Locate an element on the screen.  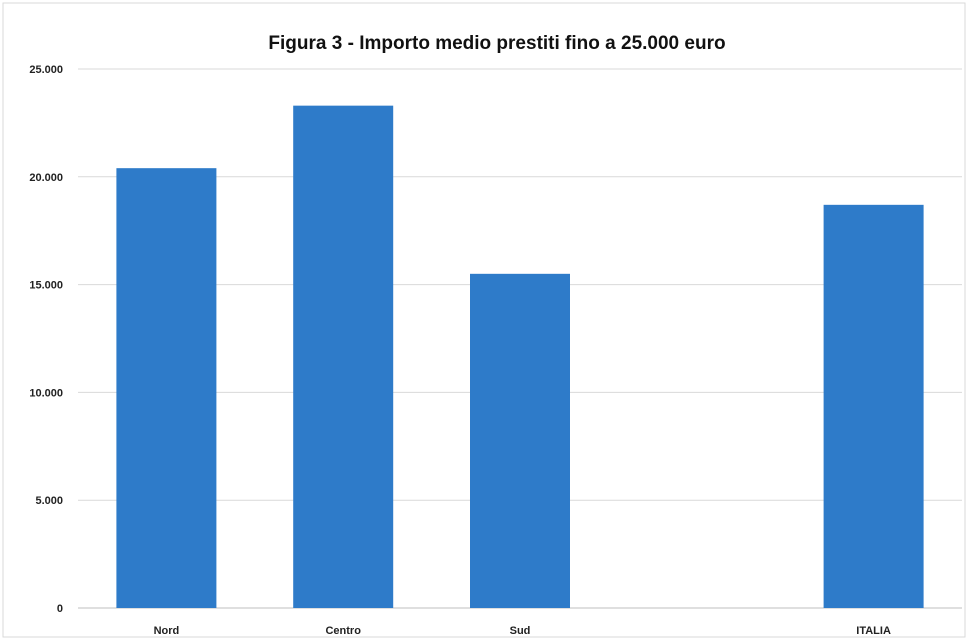
bar-sud is located at coordinates (520, 440).